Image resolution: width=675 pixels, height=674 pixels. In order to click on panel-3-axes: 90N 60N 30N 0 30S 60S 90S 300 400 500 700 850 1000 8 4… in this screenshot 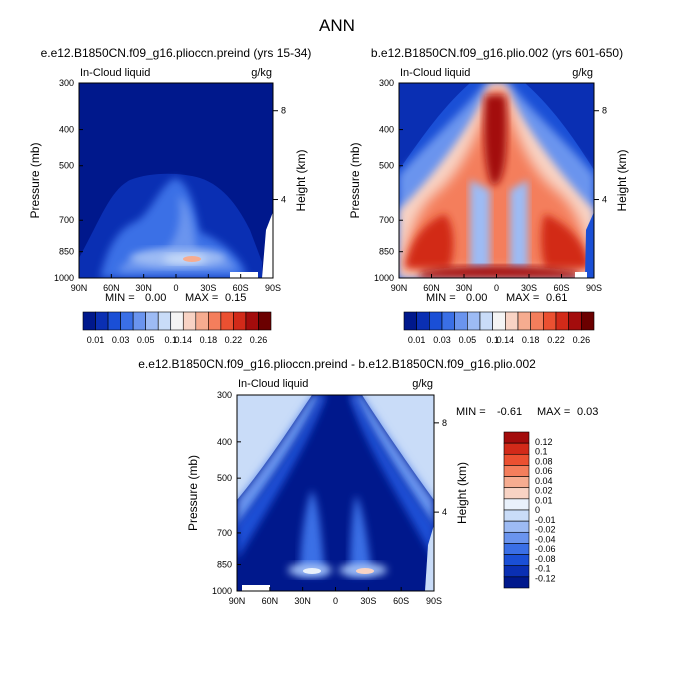, I will do `click(327, 498)`.